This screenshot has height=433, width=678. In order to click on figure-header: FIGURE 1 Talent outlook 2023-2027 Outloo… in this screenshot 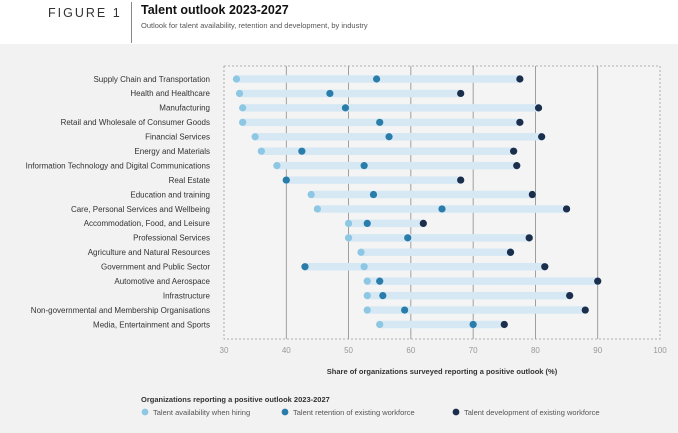, I will do `click(339, 22)`.